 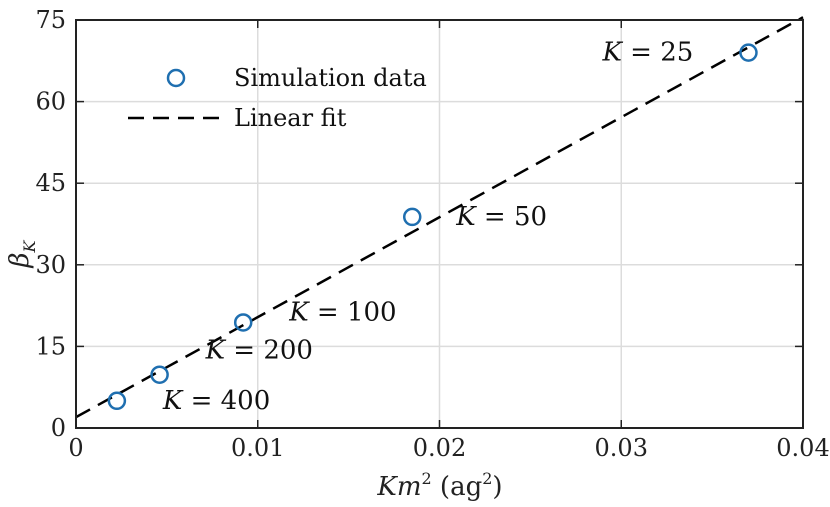 What do you see at coordinates (647, 53) in the screenshot?
I see `data-point-label: K = 25` at bounding box center [647, 53].